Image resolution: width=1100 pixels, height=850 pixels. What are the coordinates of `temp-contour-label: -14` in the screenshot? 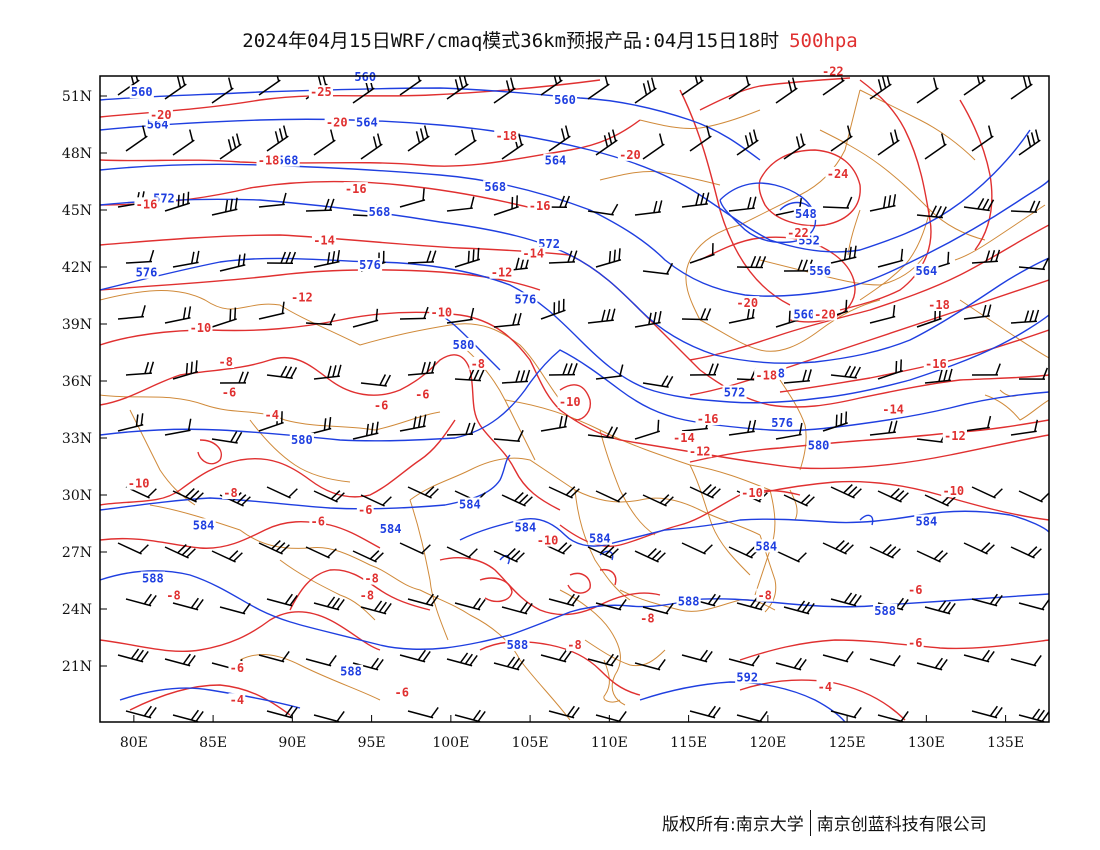 It's located at (324, 240).